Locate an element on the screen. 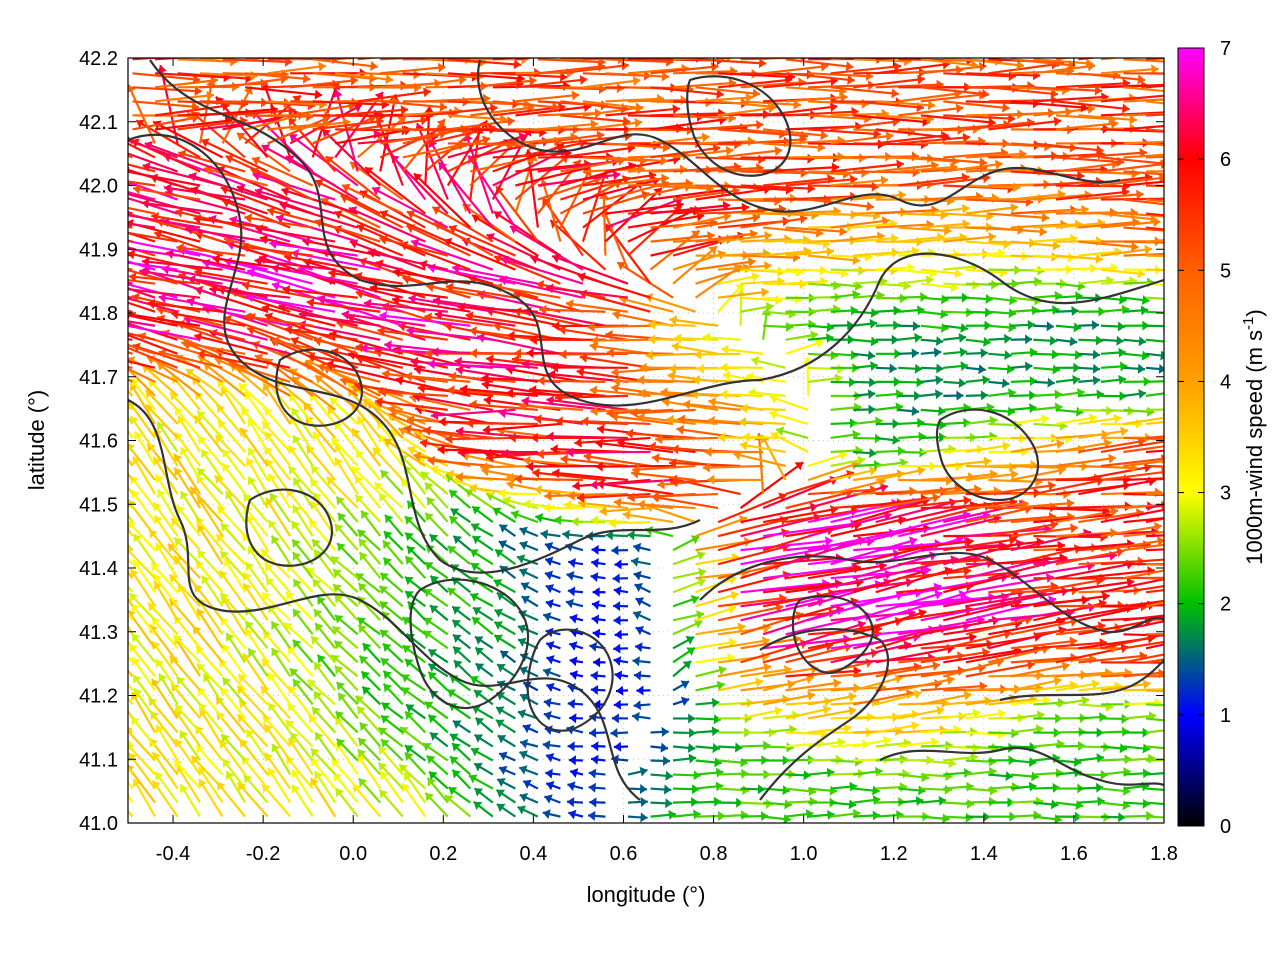 The image size is (1280, 960). x-tick-label: 0.6 is located at coordinates (624, 854).